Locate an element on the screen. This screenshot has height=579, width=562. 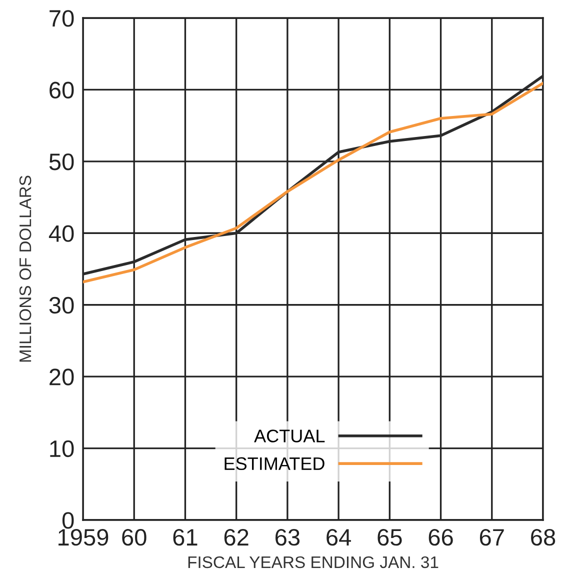
y-tick-label: 70 is located at coordinates (62, 18).